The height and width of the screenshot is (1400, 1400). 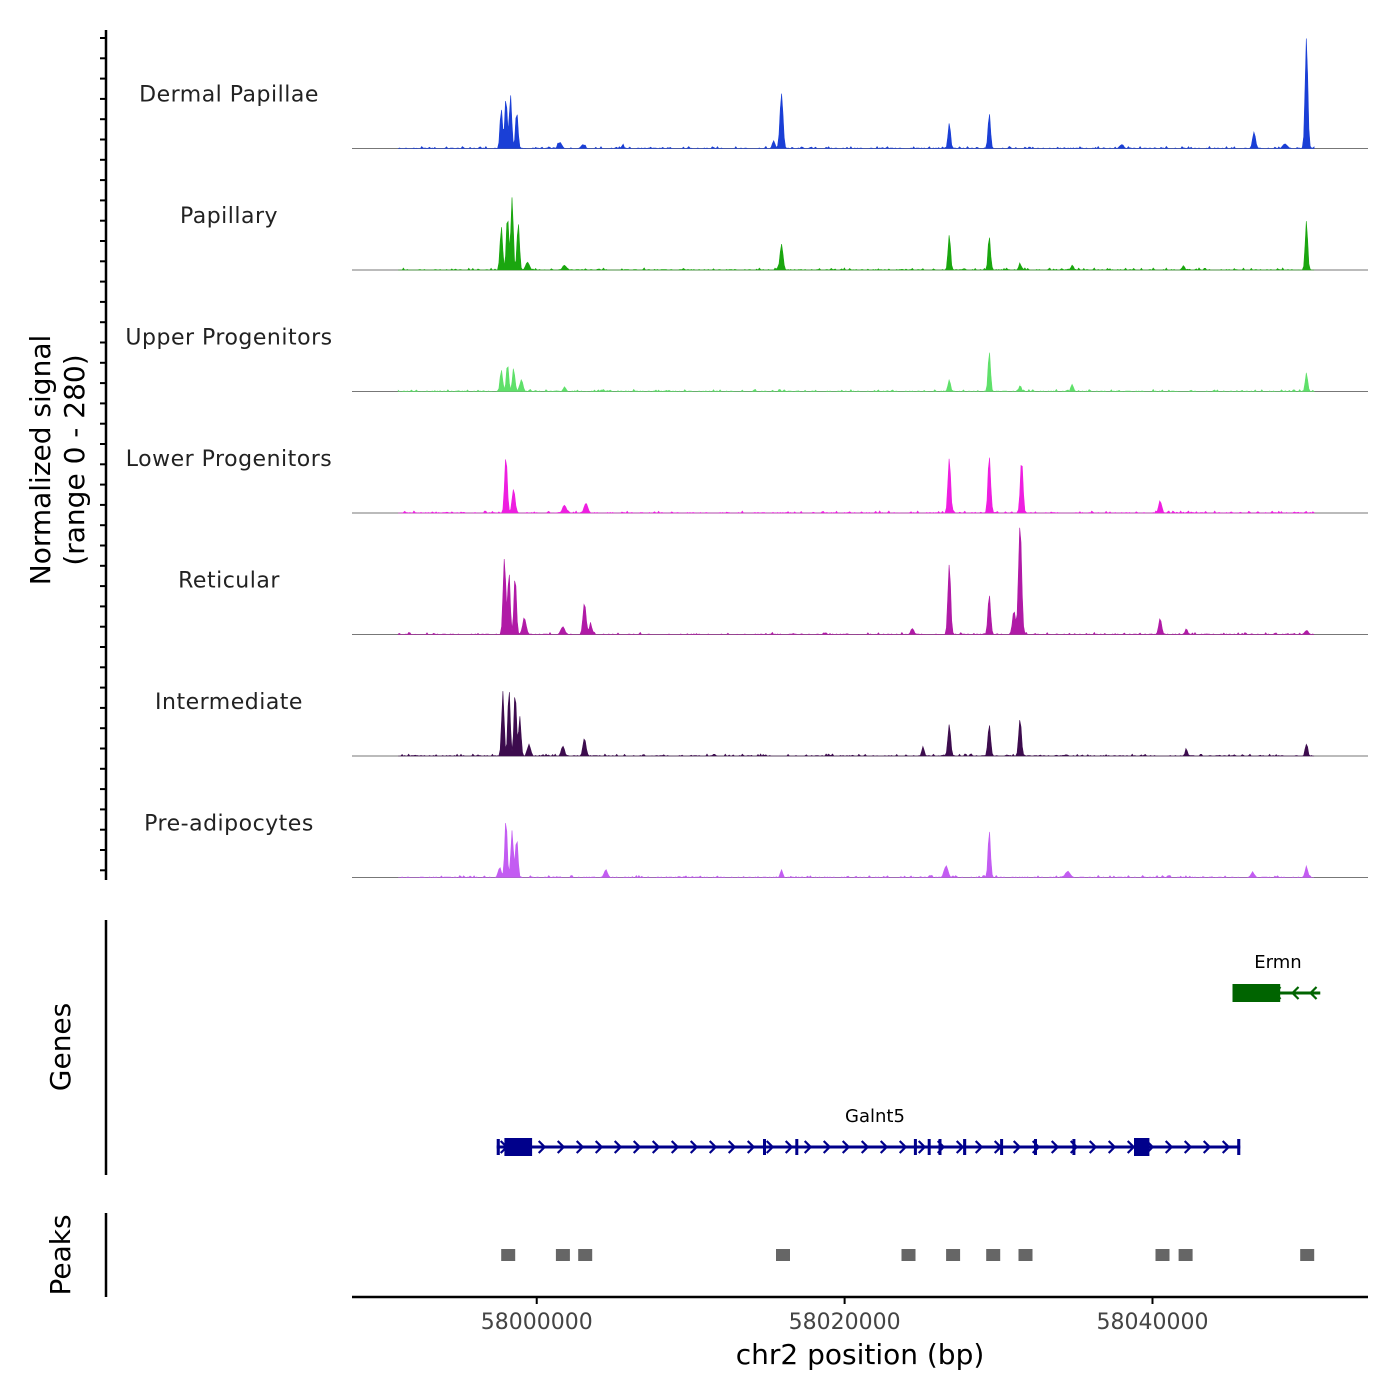 I want to click on track-pre-adipocytes: Pre-adipocytes, so click(x=756, y=845).